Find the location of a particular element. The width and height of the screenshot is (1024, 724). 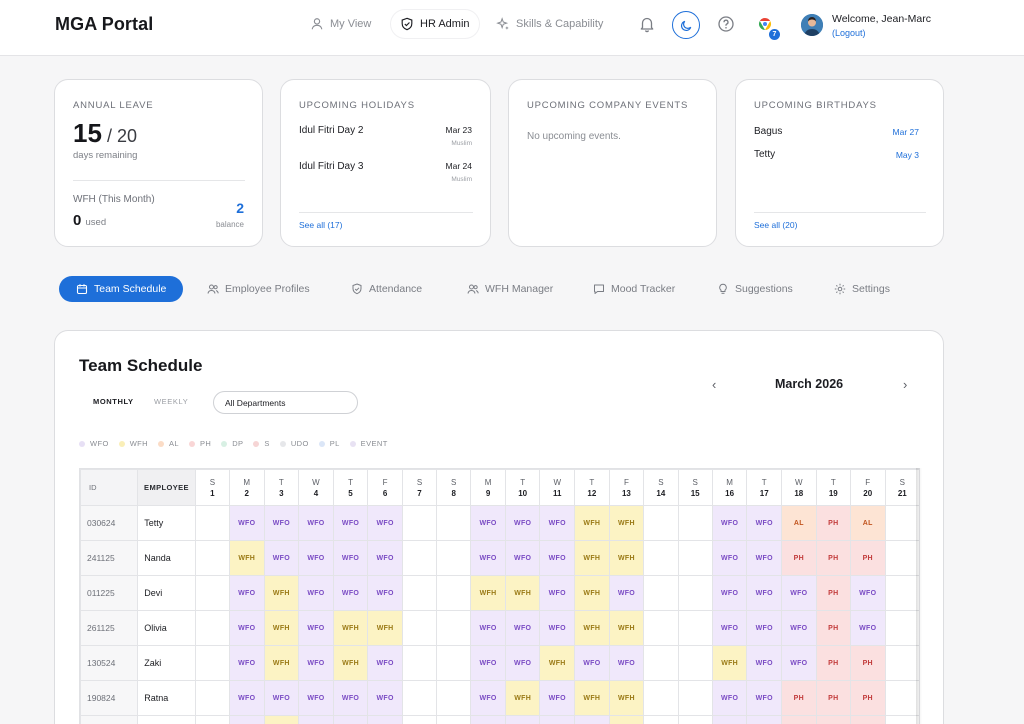

weekly-toggle: WEEKLY is located at coordinates (171, 401).